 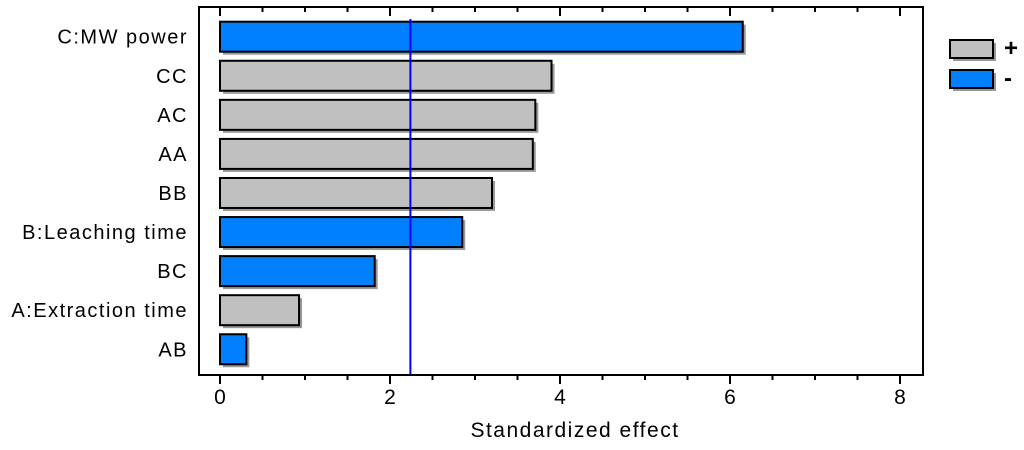 What do you see at coordinates (172, 77) in the screenshot?
I see `category-label-cc: CC` at bounding box center [172, 77].